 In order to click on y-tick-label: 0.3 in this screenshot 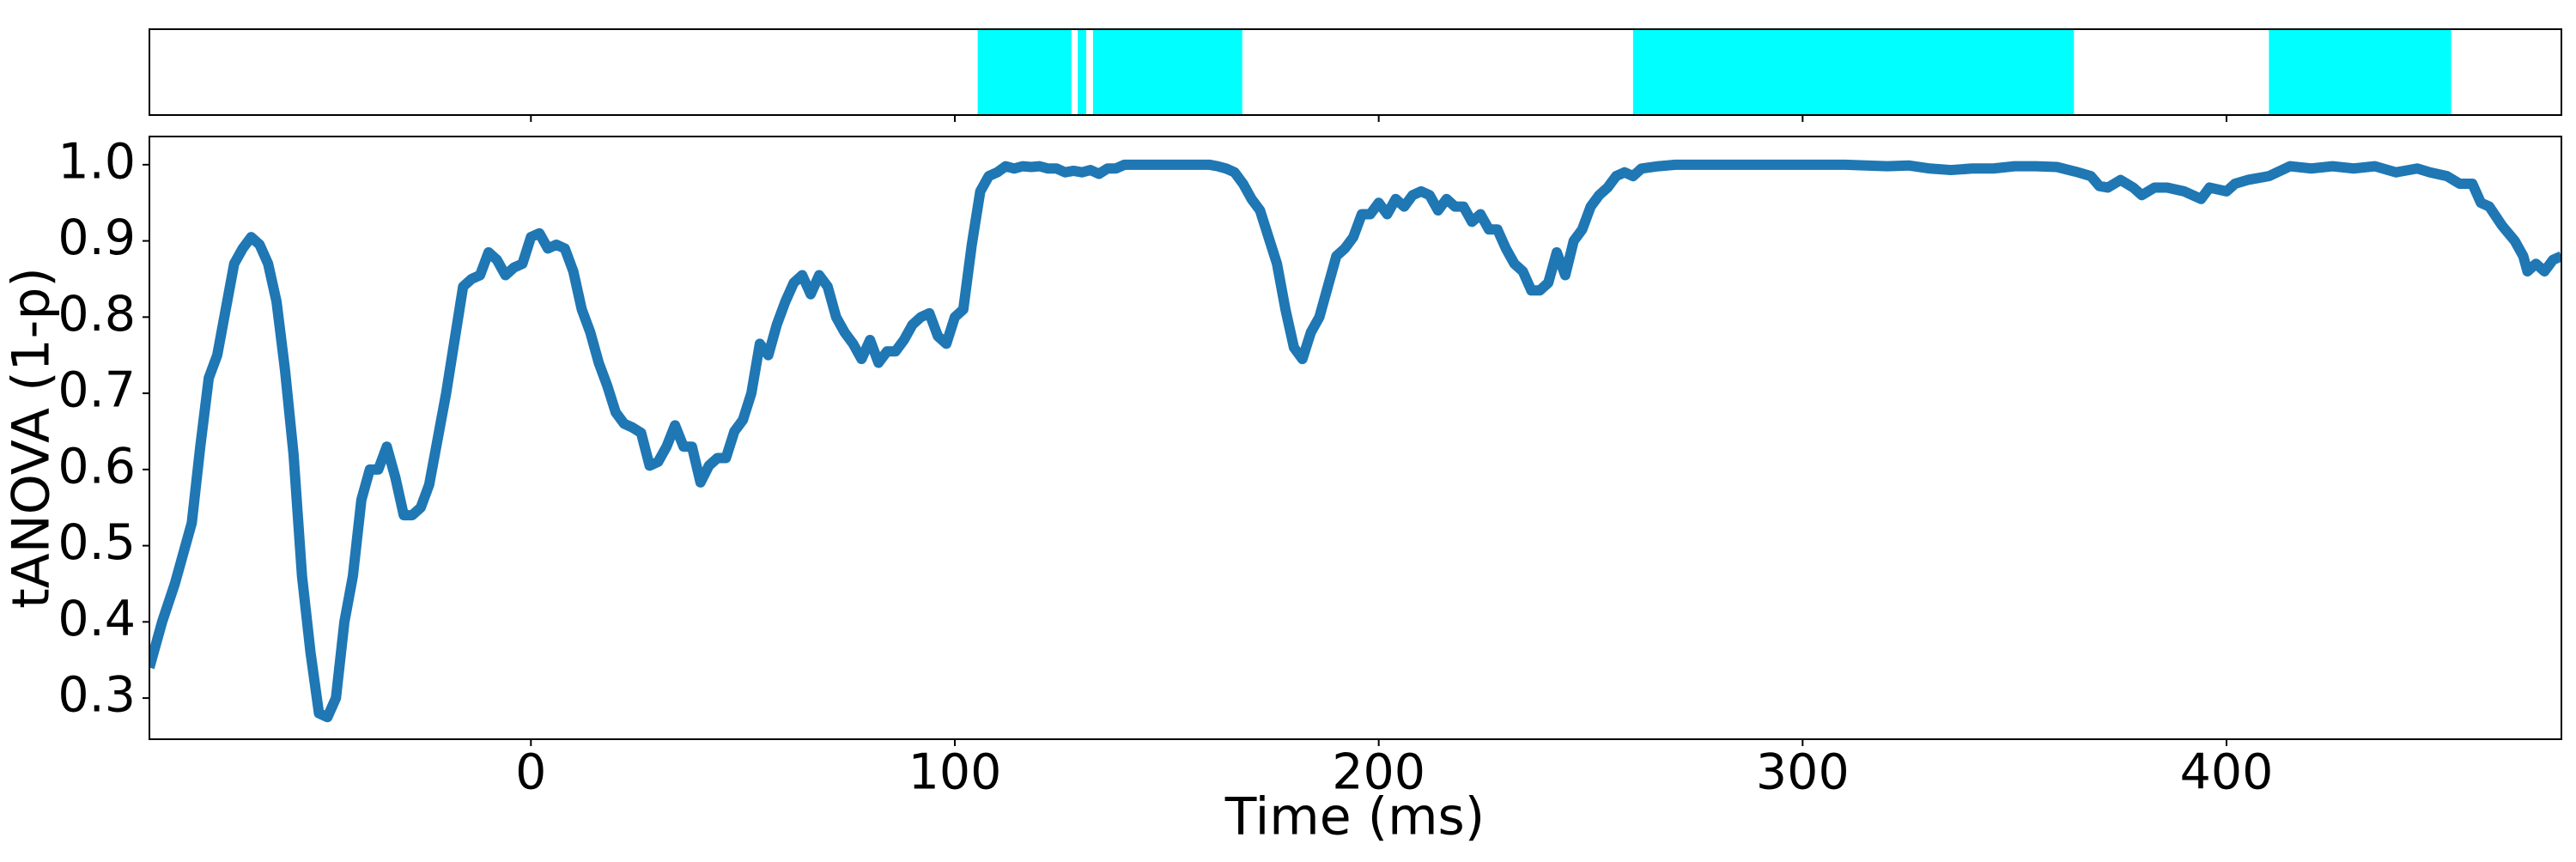, I will do `click(97, 695)`.